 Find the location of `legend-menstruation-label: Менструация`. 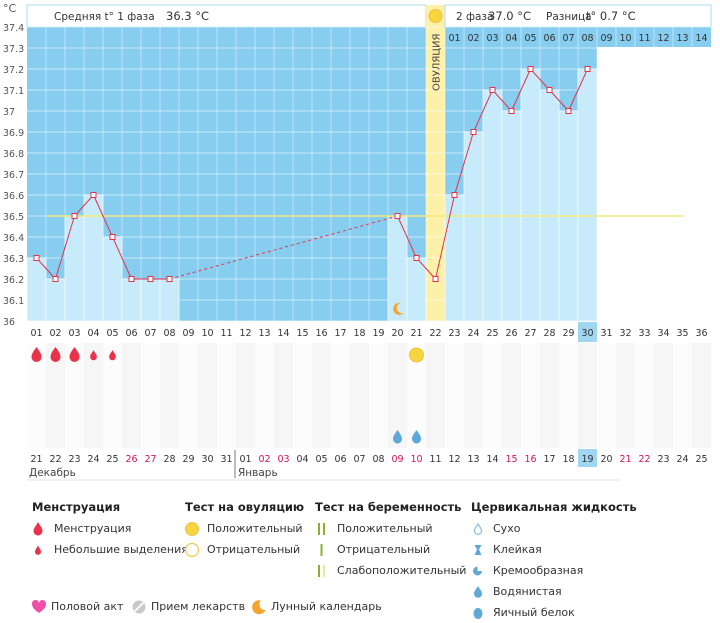

legend-menstruation-label: Менструация is located at coordinates (93, 528).